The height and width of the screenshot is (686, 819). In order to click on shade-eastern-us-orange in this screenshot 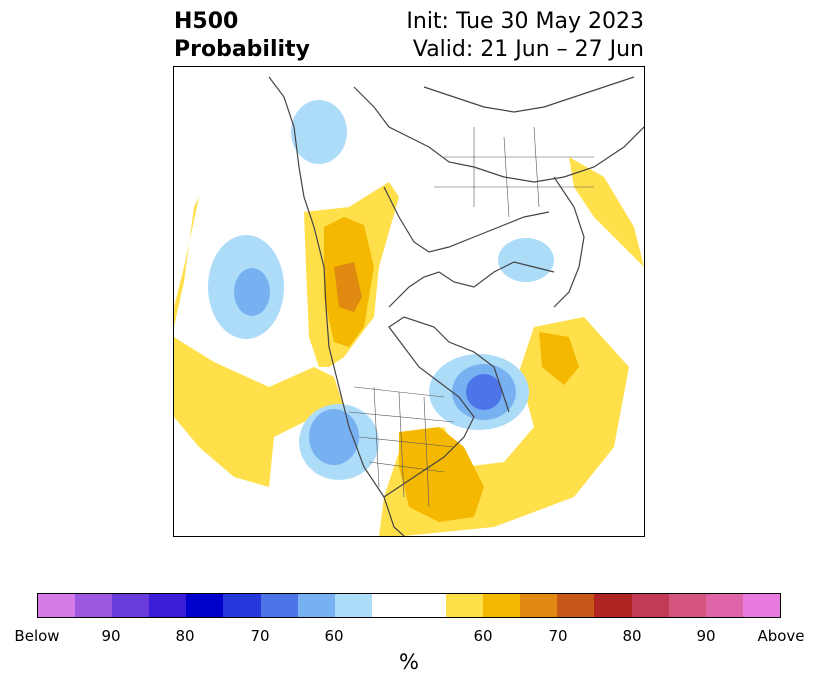, I will do `click(441, 474)`.